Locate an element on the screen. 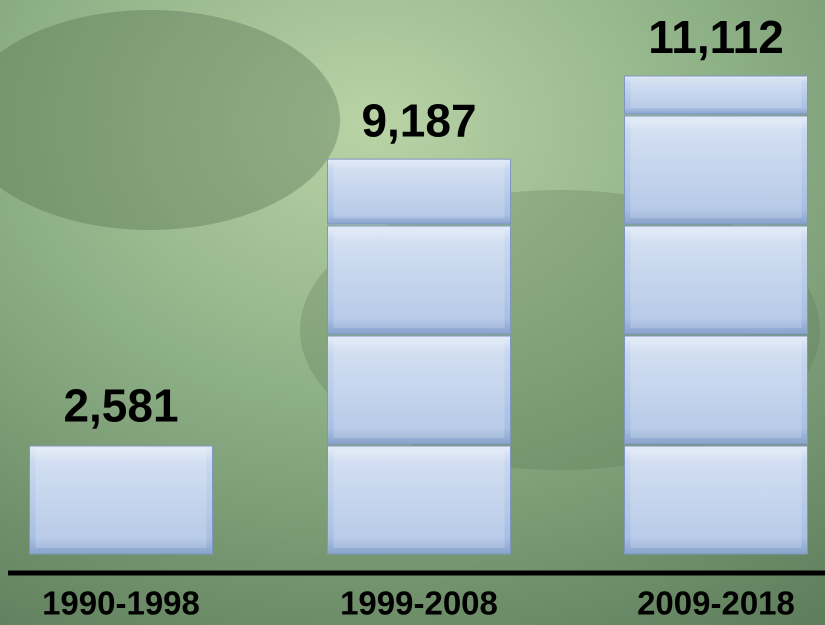 Image resolution: width=825 pixels, height=625 pixels. x-tick-label: 2009-2018 is located at coordinates (716, 603).